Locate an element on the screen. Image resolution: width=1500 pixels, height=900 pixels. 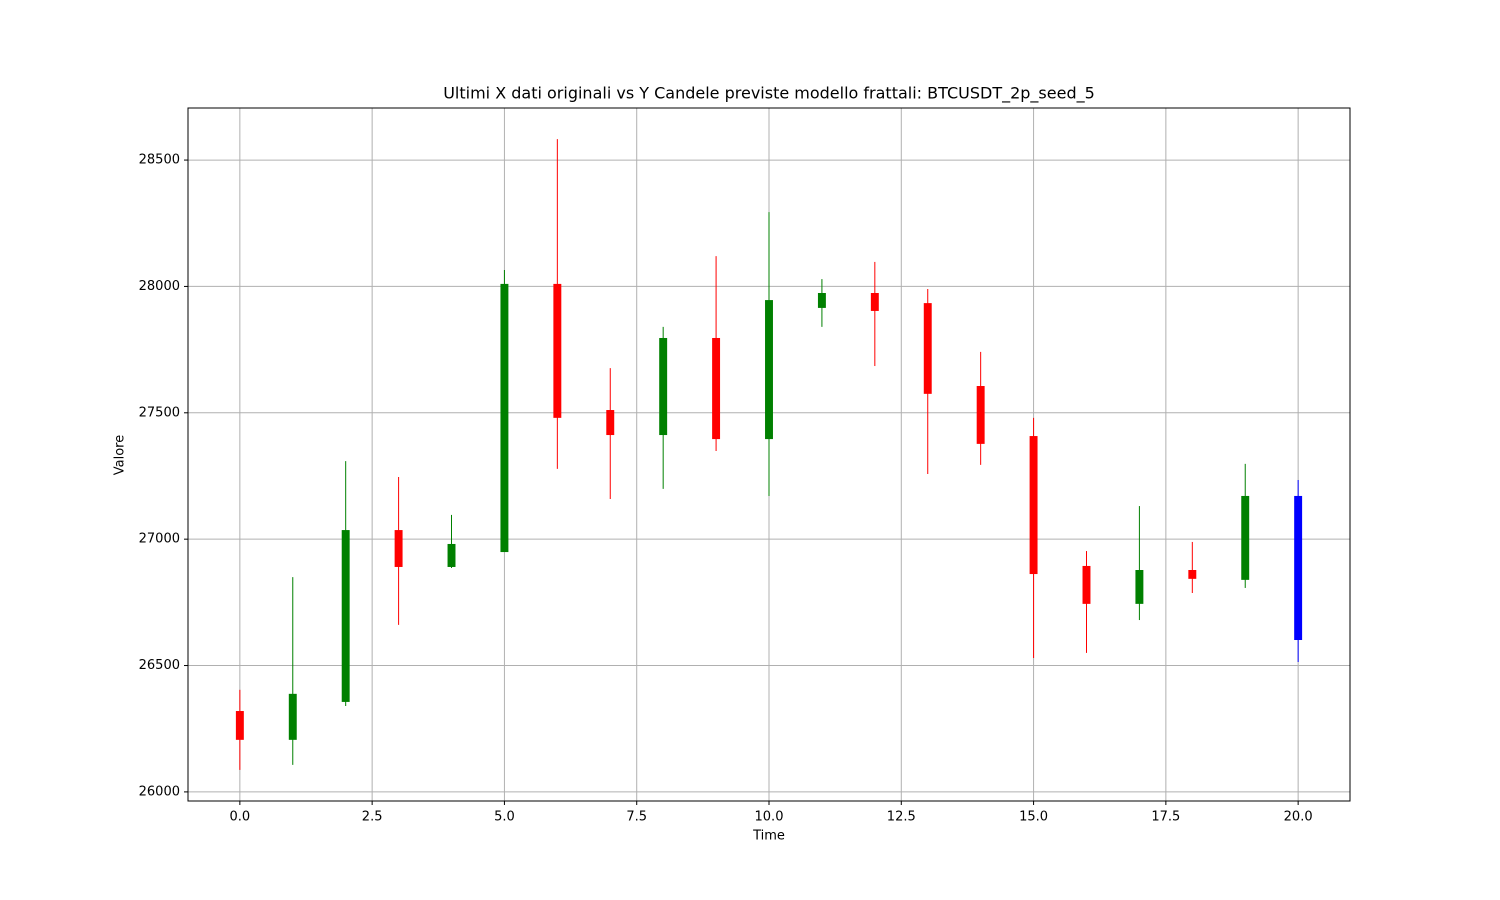
y-tick-label: 26000 is located at coordinates (159, 791).